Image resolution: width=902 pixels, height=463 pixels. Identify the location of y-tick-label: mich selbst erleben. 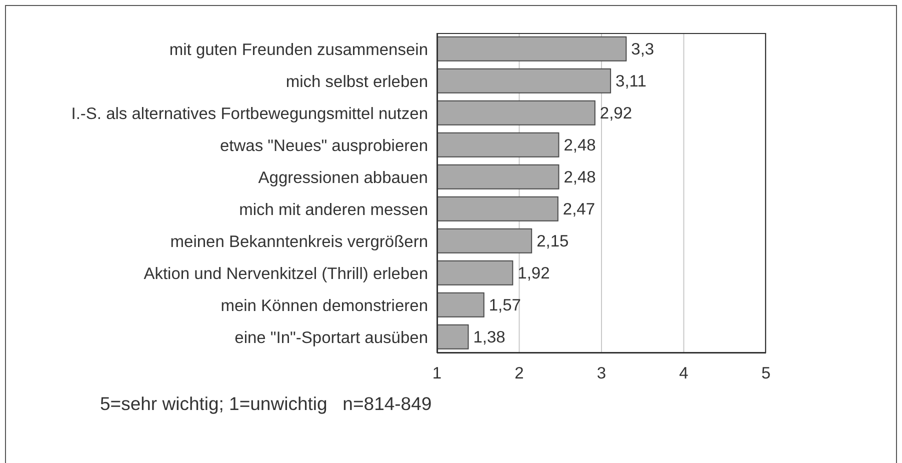
(357, 81).